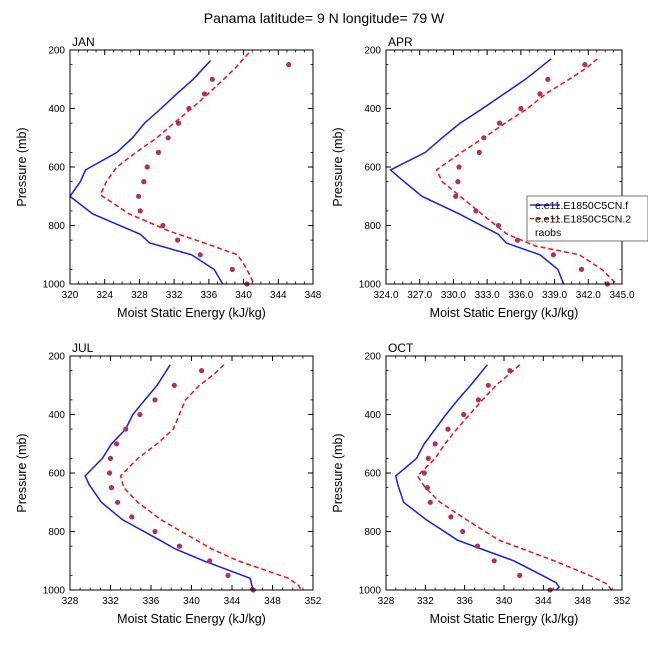 The image size is (648, 648). I want to click on x-tick-label: 345.0, so click(621, 295).